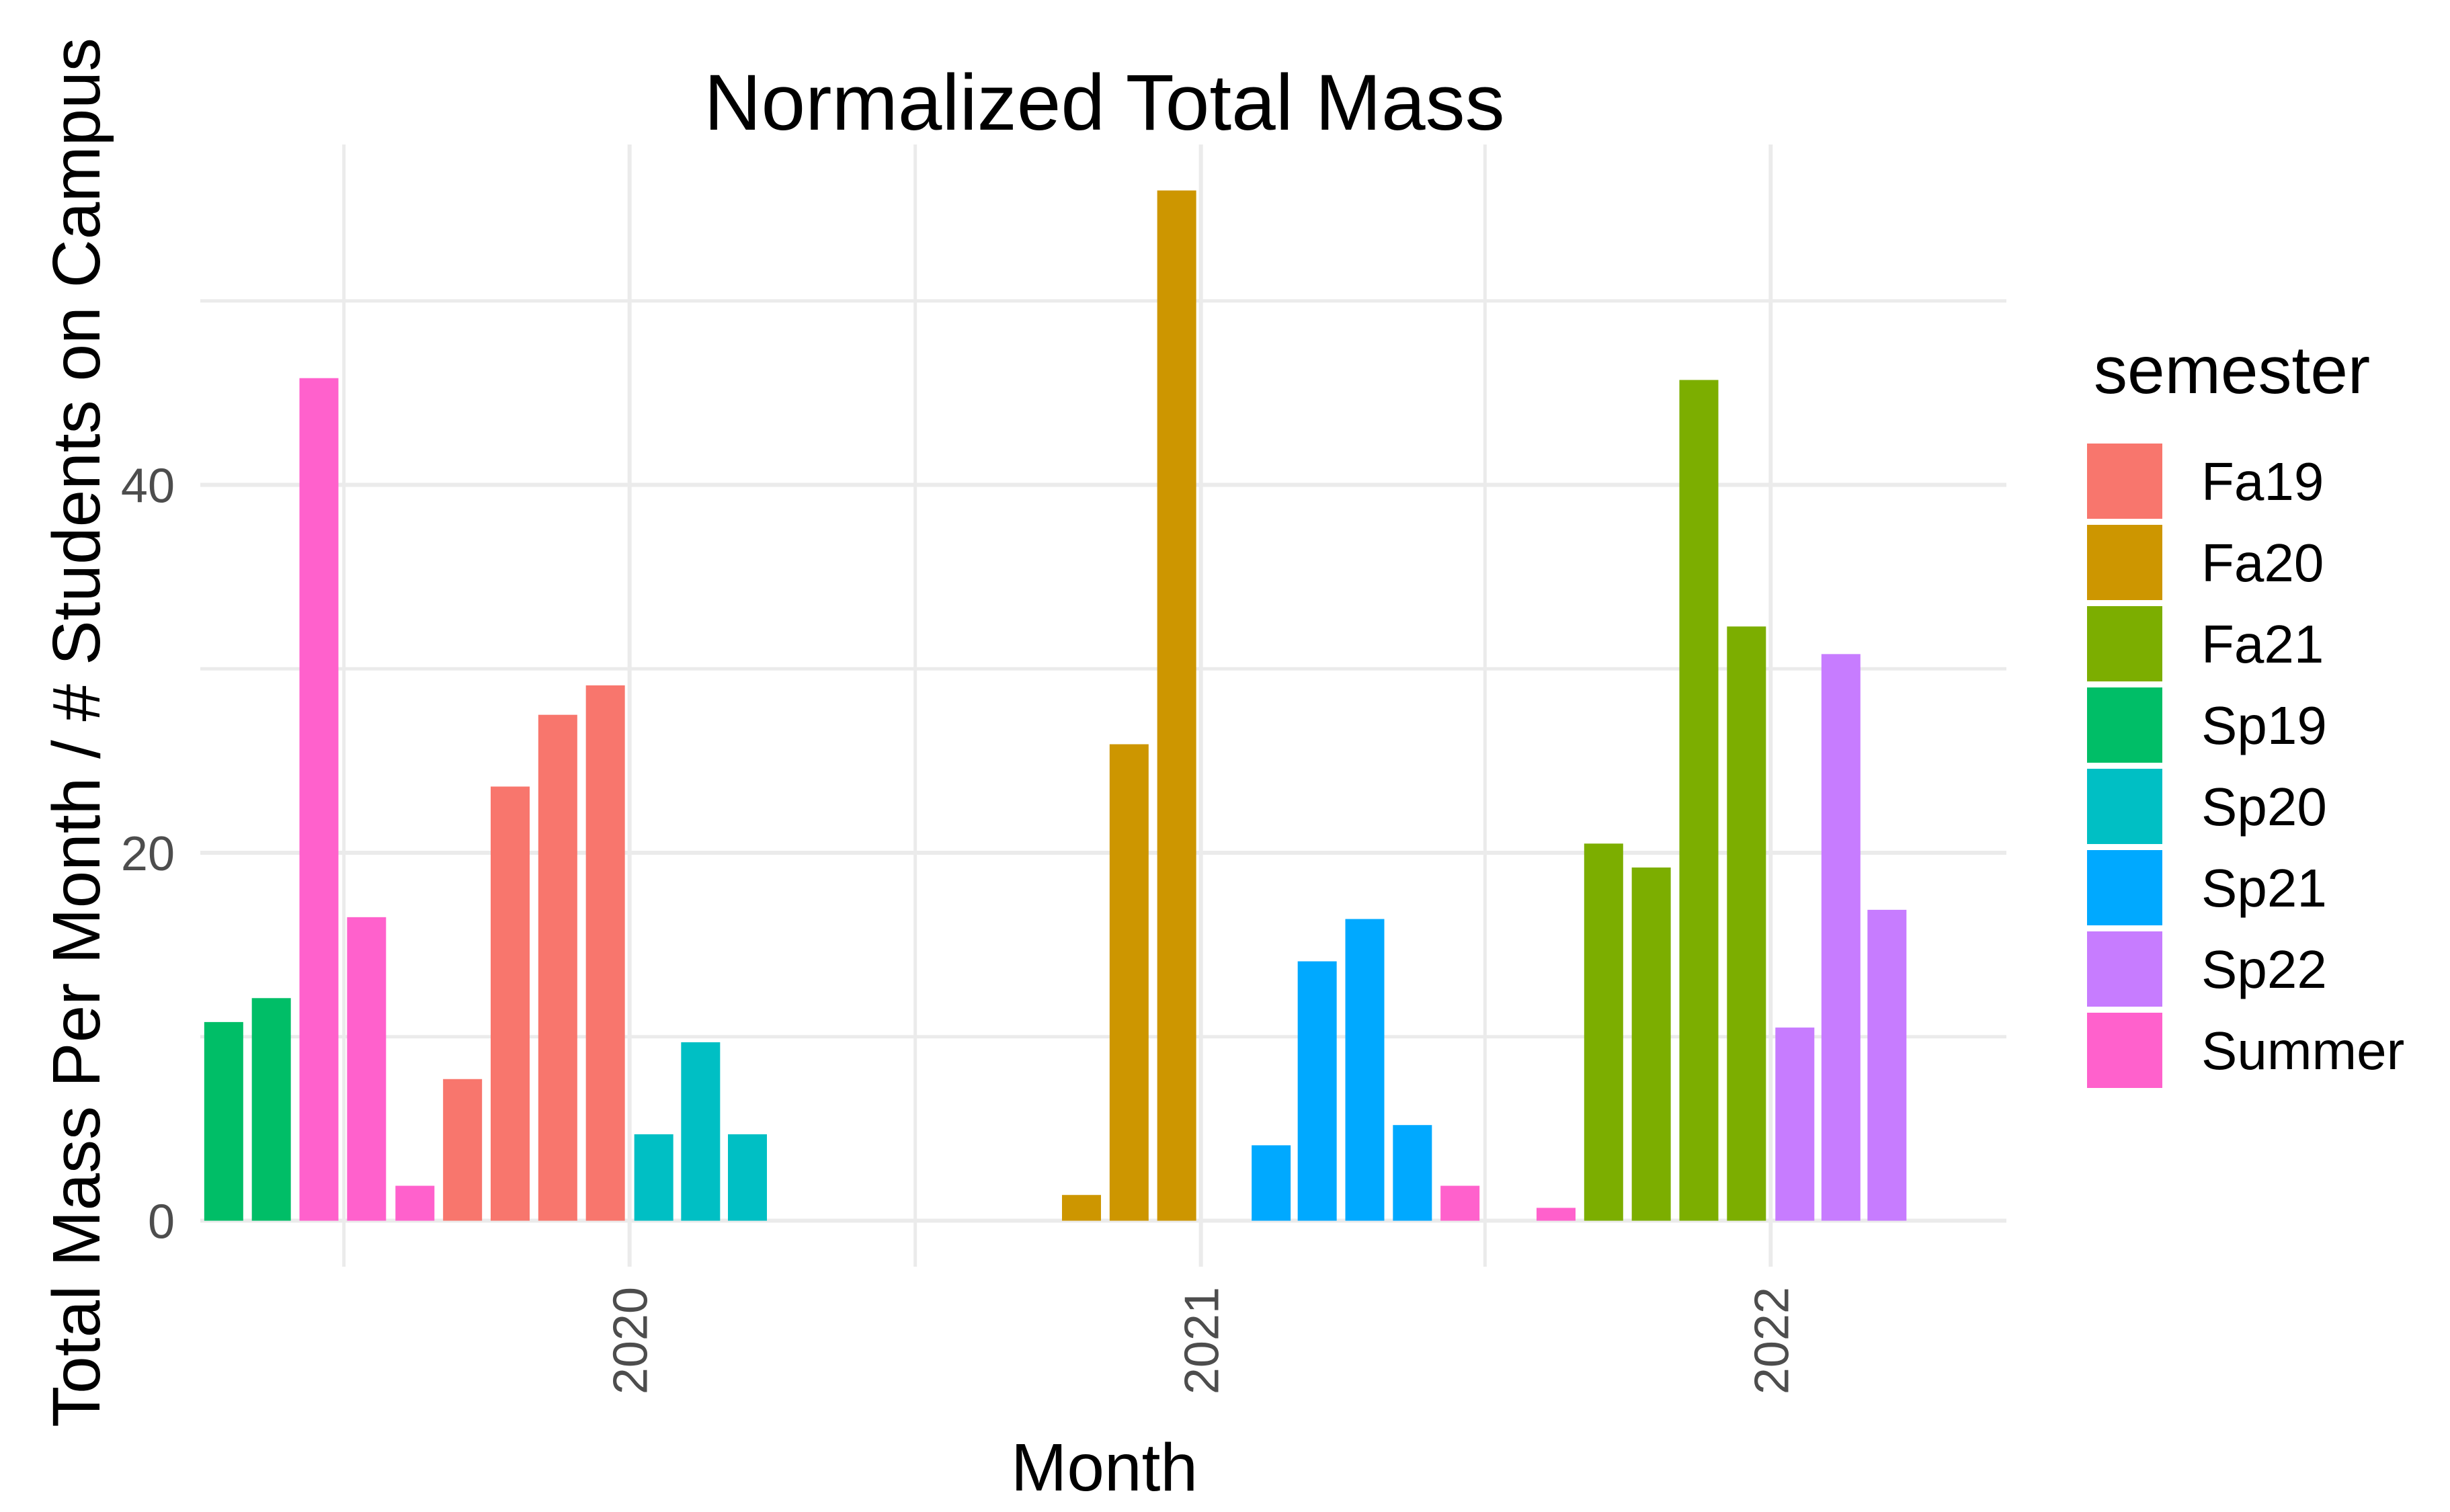 This screenshot has width=2450, height=1512. I want to click on x-tick-label: 2020, so click(631, 1341).